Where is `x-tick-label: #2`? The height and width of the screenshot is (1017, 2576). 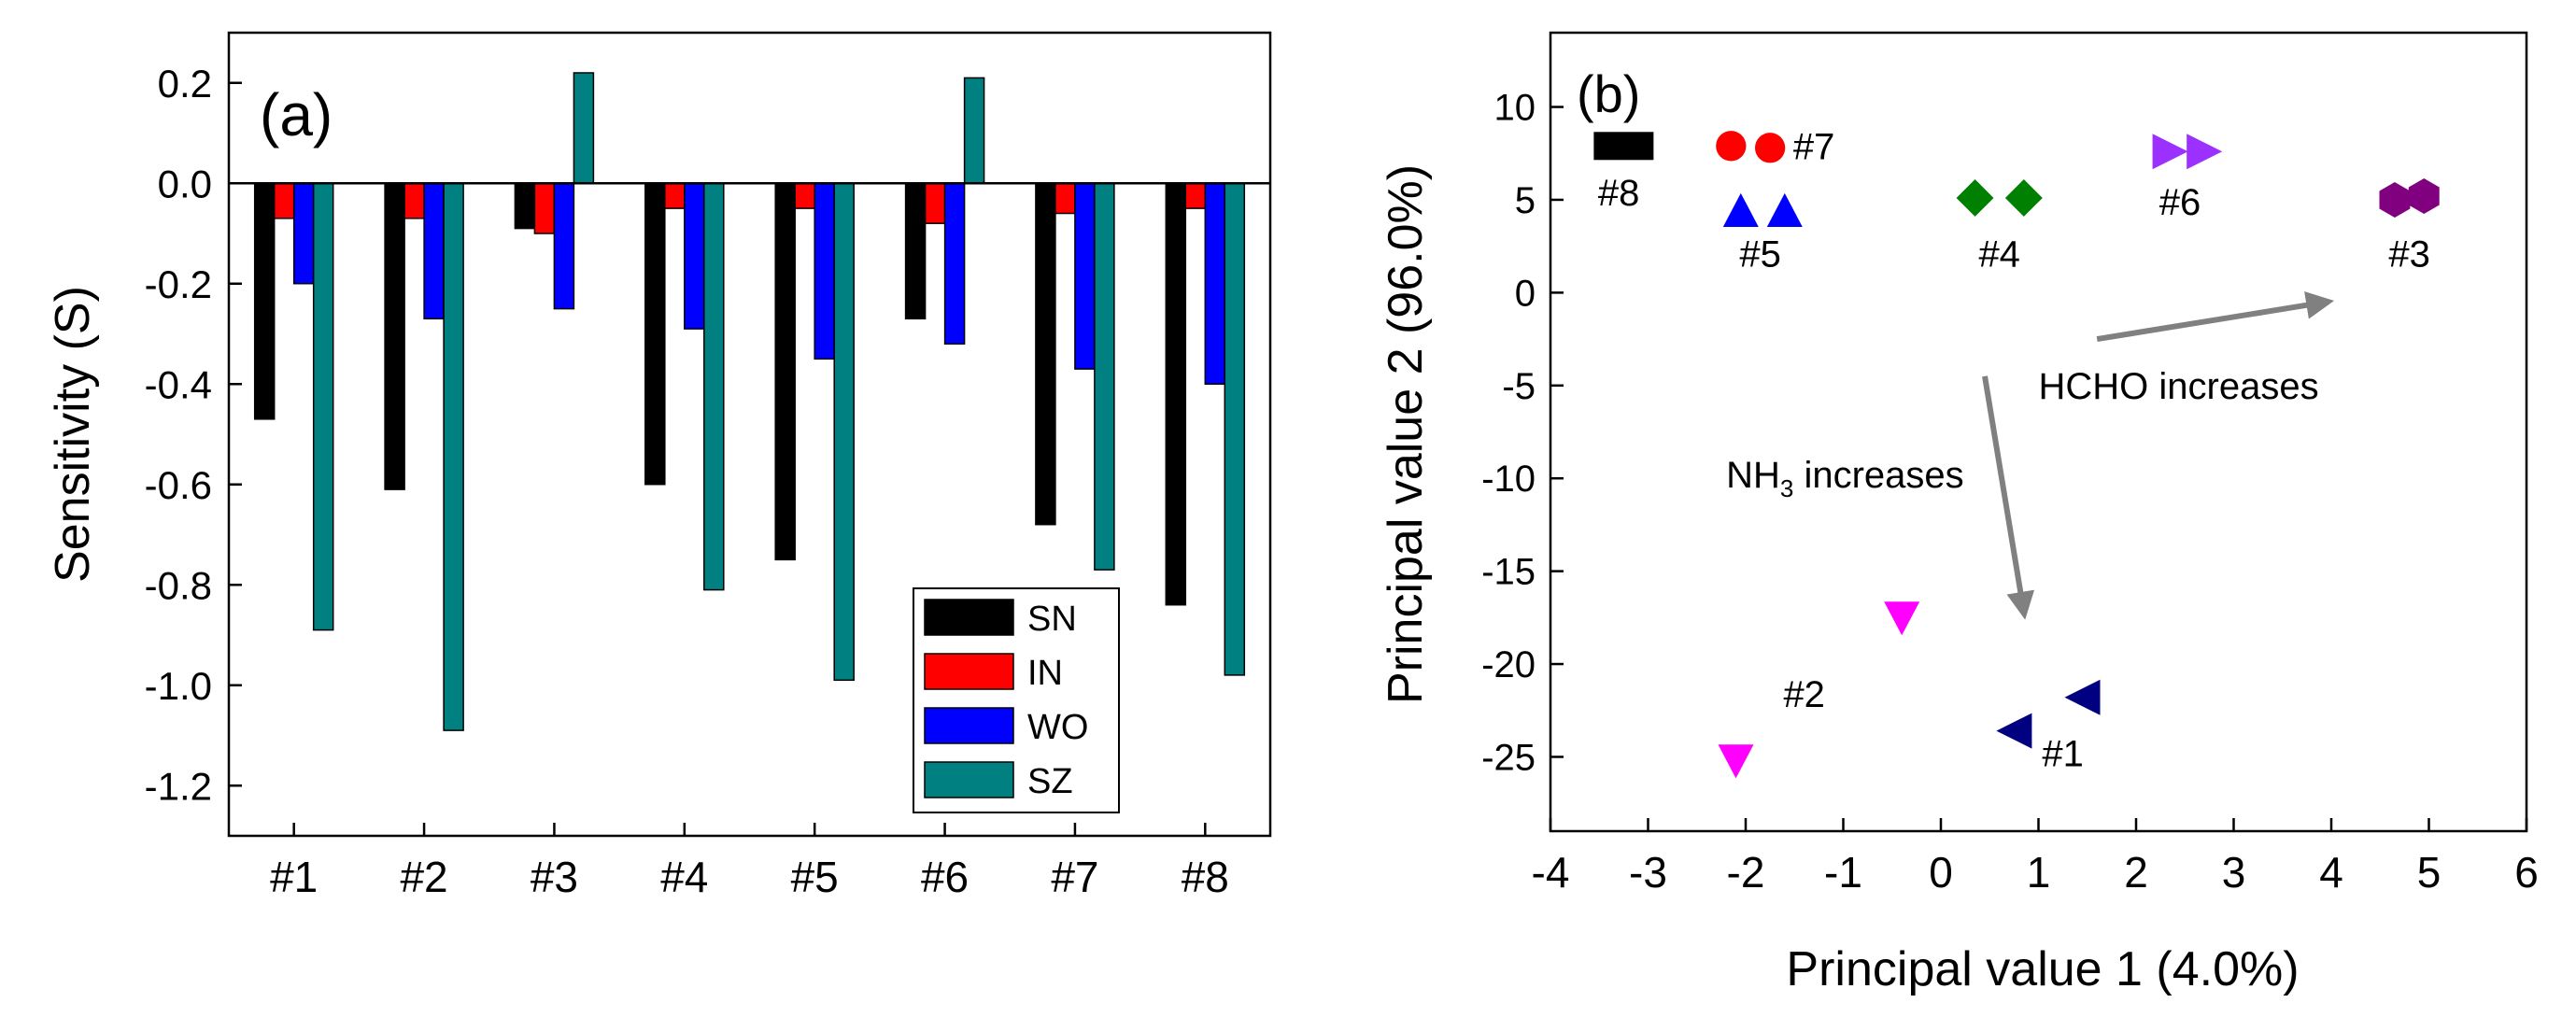 x-tick-label: #2 is located at coordinates (423, 877).